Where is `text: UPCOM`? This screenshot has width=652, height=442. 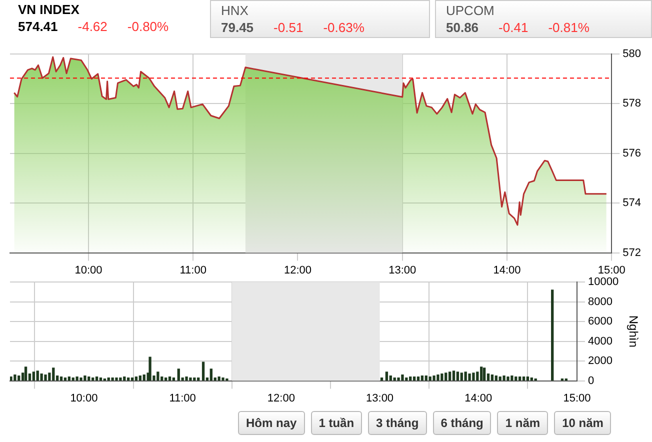 text: UPCOM is located at coordinates (471, 11).